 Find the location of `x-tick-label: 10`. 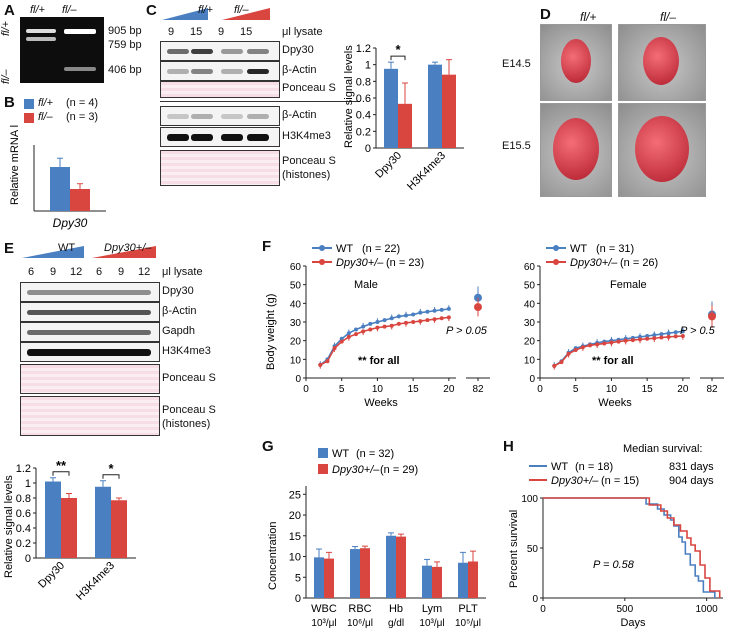

x-tick-label: 10 is located at coordinates (378, 389).